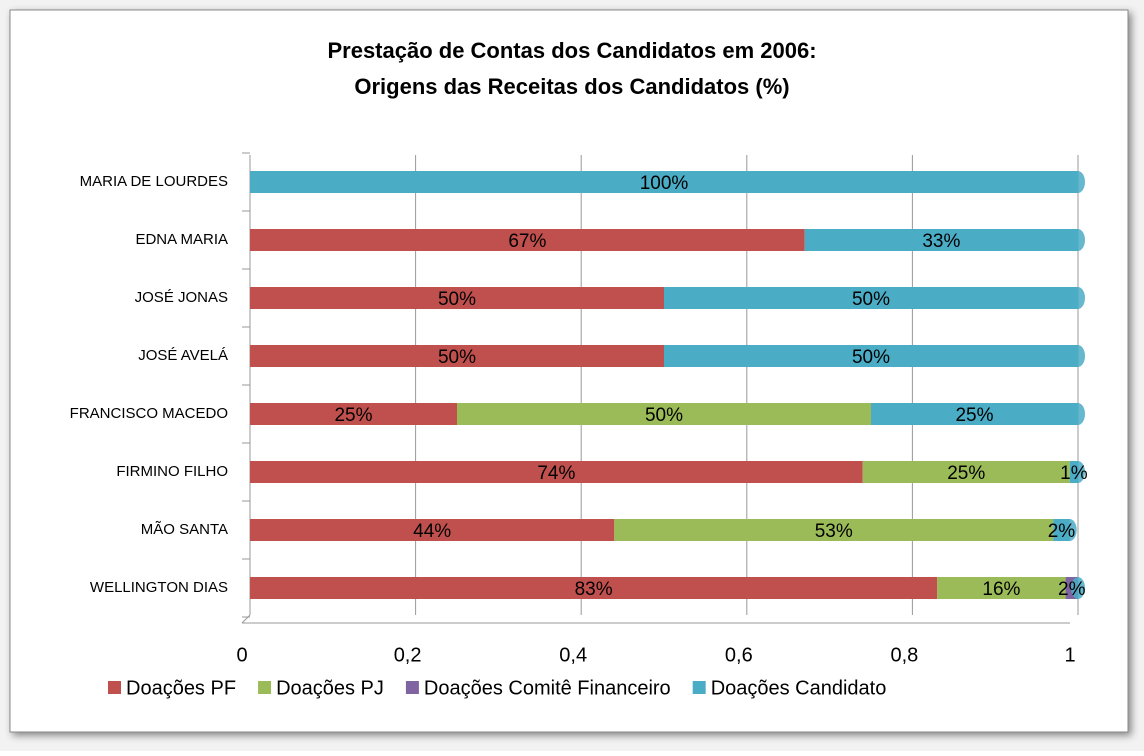 Image resolution: width=1144 pixels, height=756 pixels. I want to click on data-label: 33%, so click(941, 241).